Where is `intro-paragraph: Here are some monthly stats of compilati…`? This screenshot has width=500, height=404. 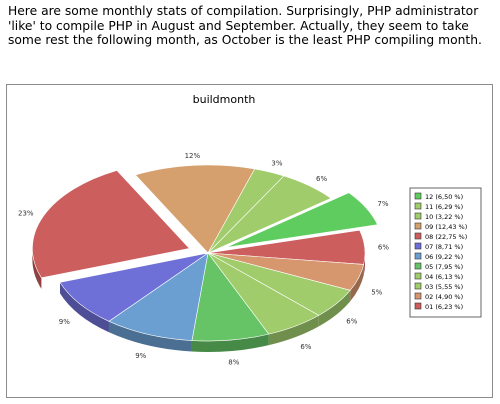 intro-paragraph: Here are some monthly stats of compilati… is located at coordinates (250, 26).